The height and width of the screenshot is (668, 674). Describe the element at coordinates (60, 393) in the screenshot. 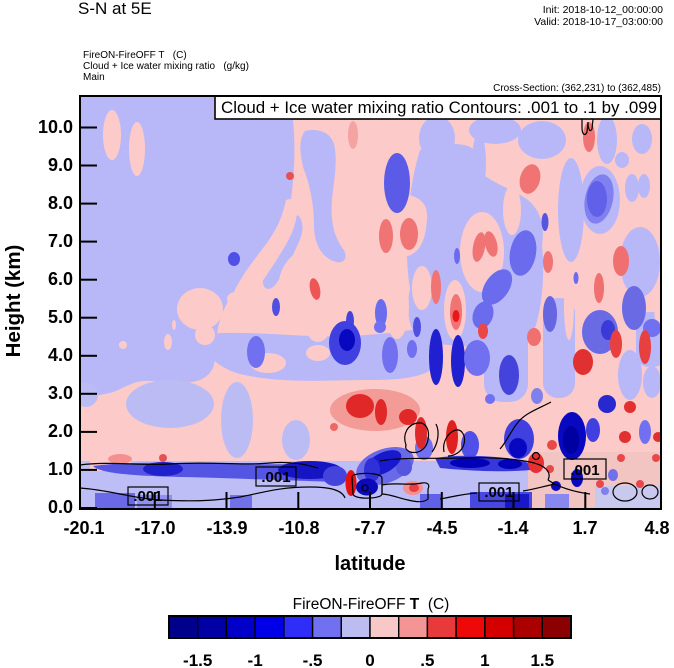

I see `svg-text: 3.0` at that location.